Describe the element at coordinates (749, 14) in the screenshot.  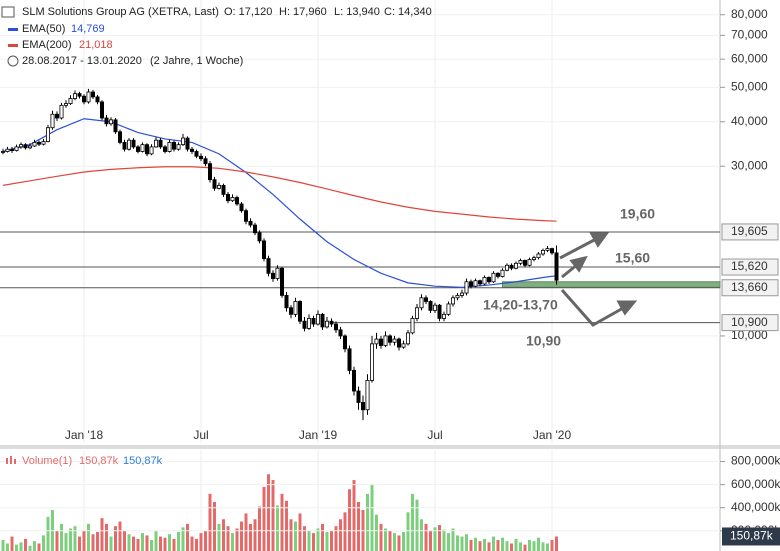
I see `y-tick-label: 80,000` at that location.